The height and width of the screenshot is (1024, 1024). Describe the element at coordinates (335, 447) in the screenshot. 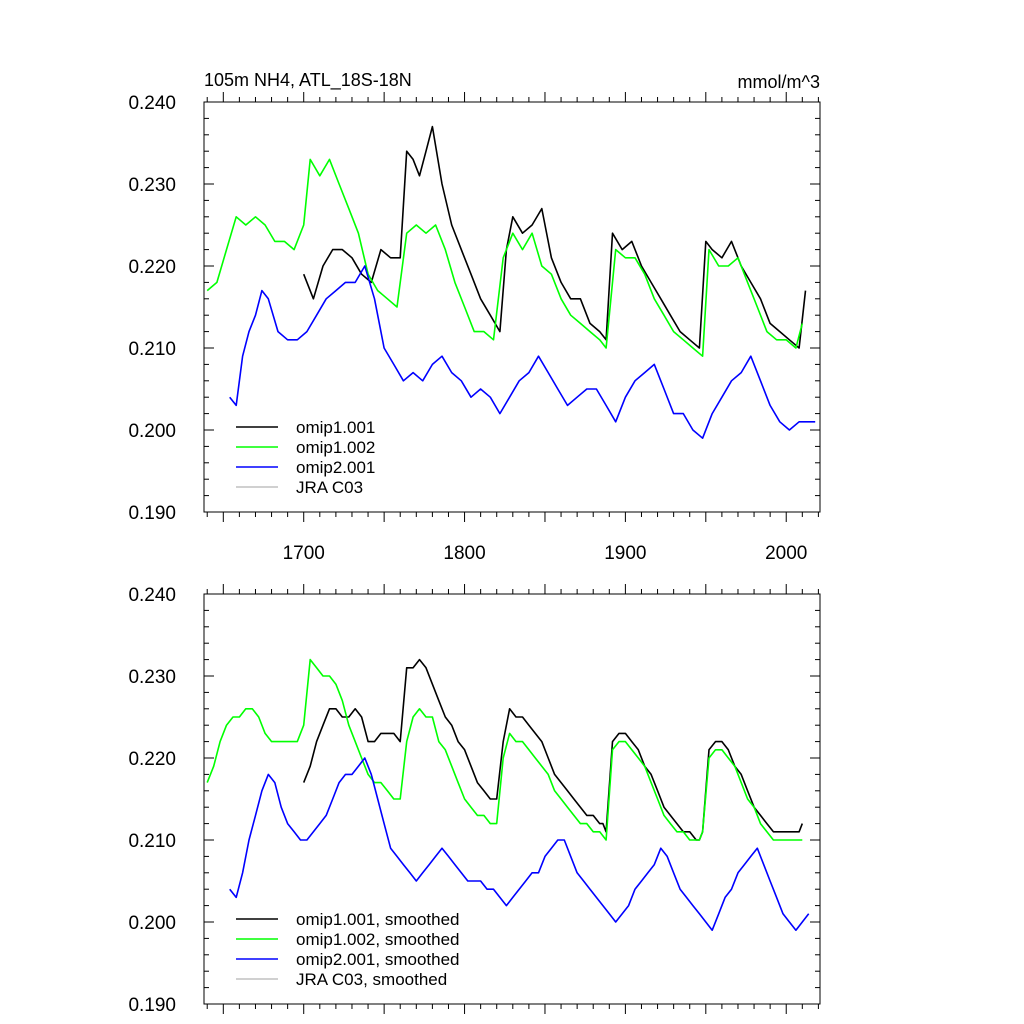

I see `legend-label: omip1.002` at that location.